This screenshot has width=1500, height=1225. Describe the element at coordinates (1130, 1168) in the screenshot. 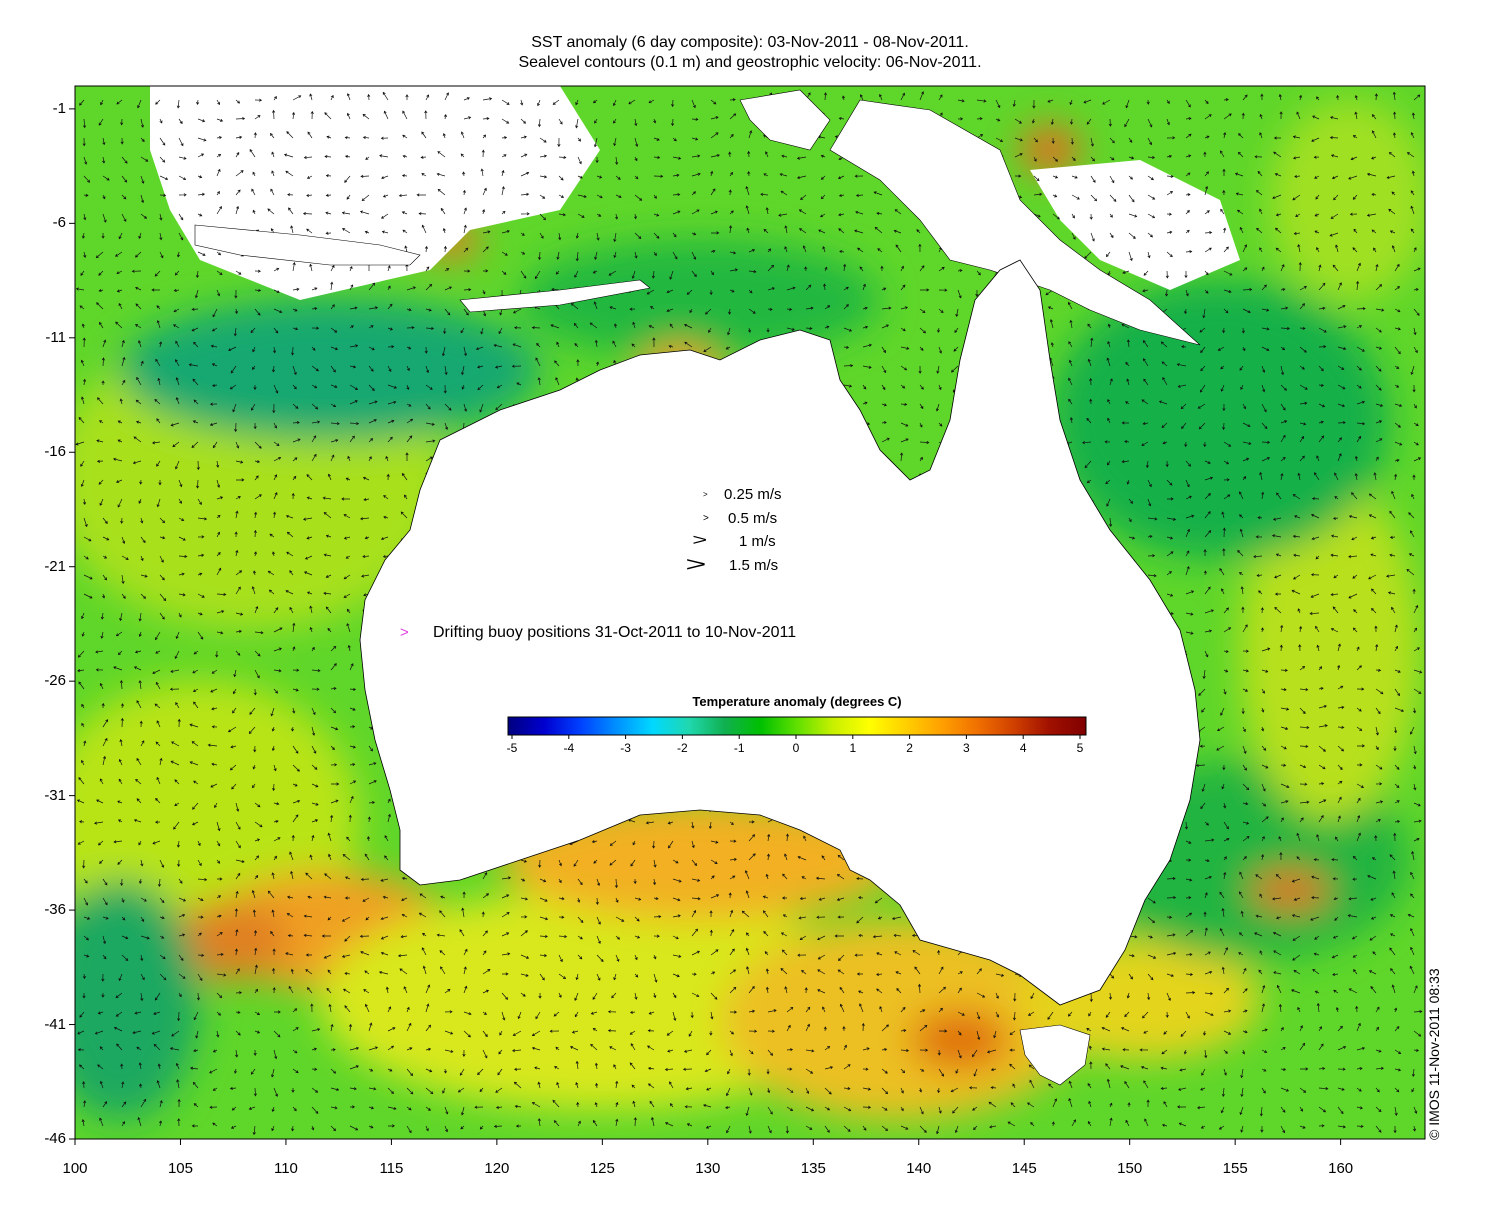

I see `x-tick-label: 150` at that location.